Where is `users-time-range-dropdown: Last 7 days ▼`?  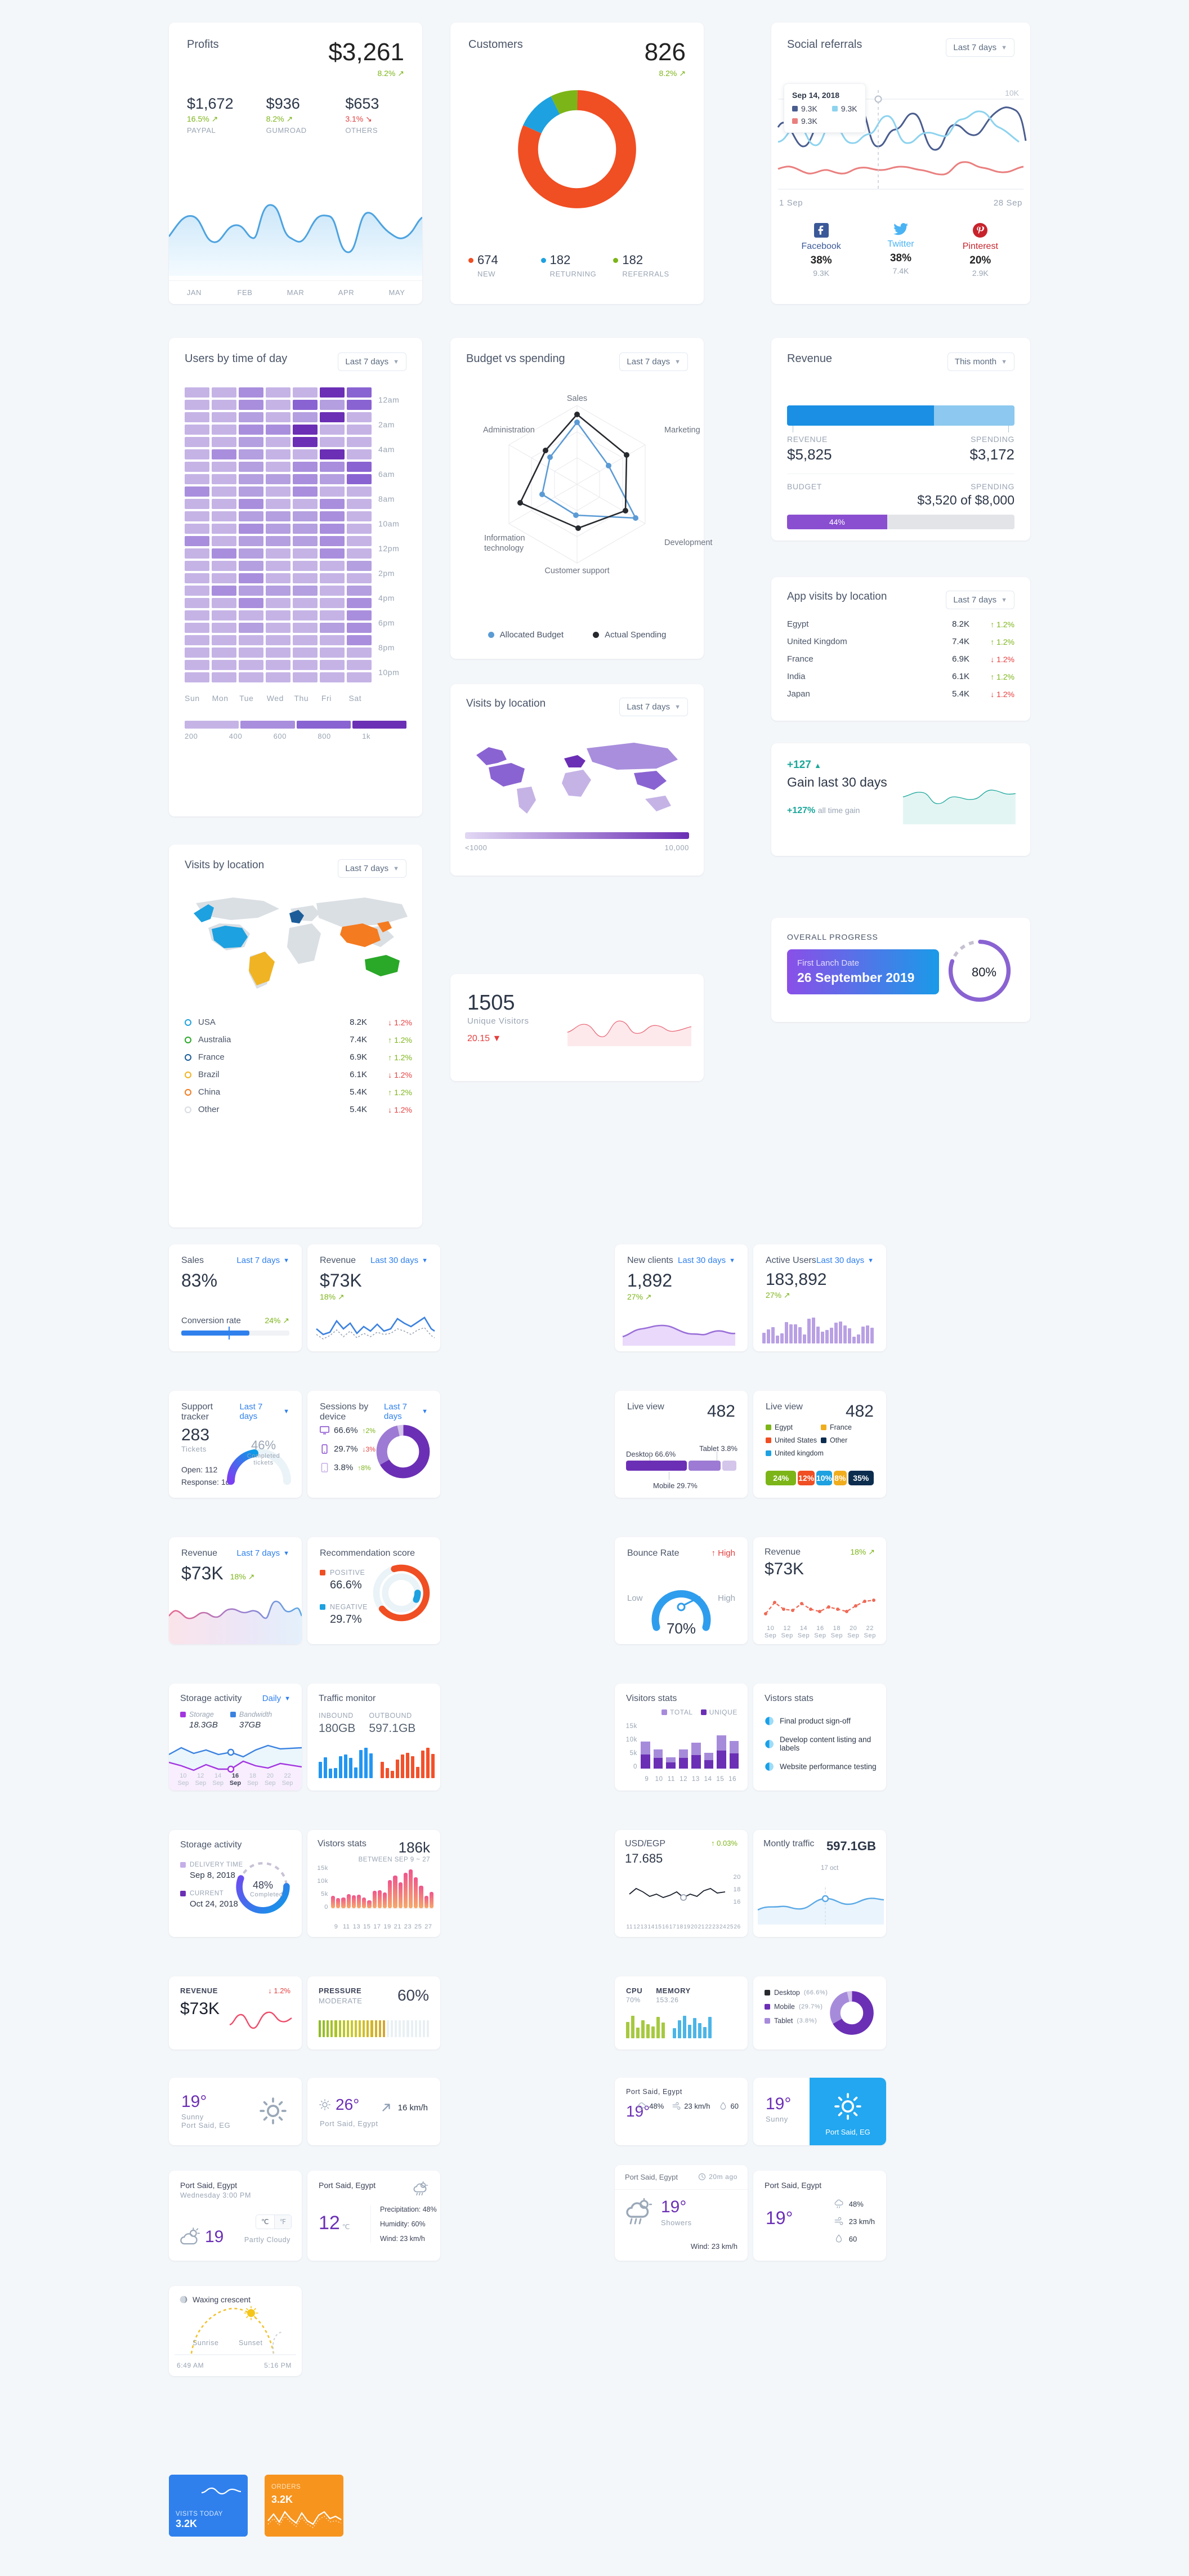 users-time-range-dropdown: Last 7 days ▼ is located at coordinates (372, 361).